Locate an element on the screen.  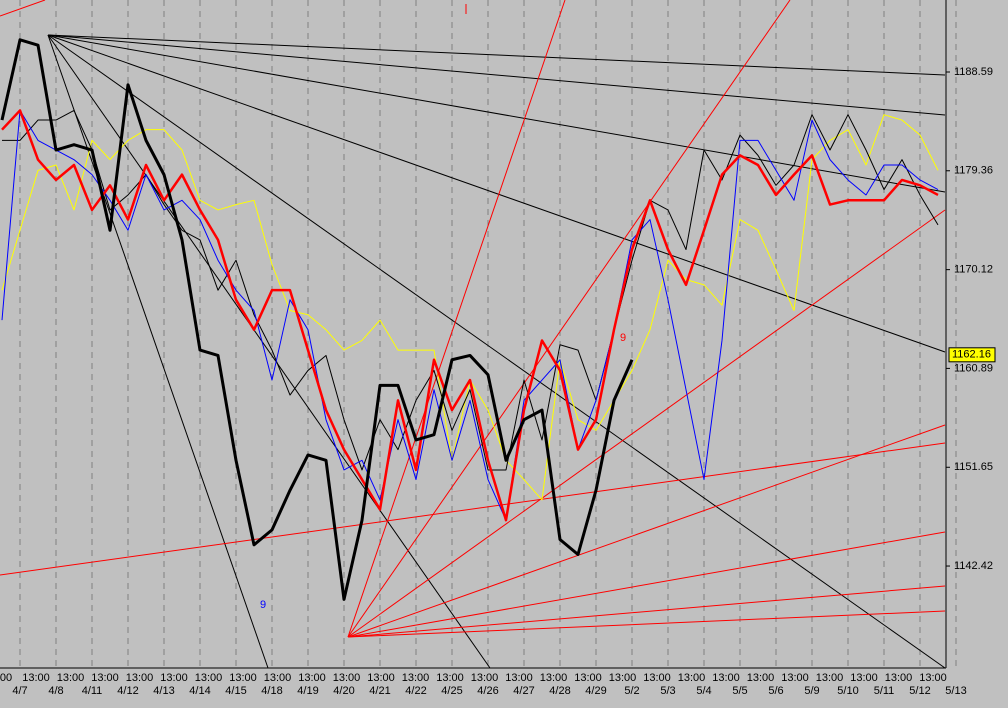
x-tick-label: 4/26 is located at coordinates (487, 691).